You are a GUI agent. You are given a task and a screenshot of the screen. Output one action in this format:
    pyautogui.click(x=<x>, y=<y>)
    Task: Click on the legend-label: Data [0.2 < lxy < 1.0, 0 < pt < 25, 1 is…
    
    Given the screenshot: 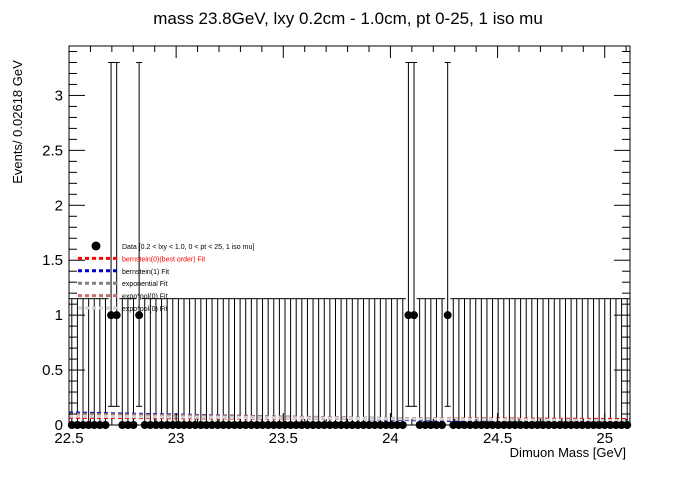 What is the action you would take?
    pyautogui.click(x=188, y=247)
    